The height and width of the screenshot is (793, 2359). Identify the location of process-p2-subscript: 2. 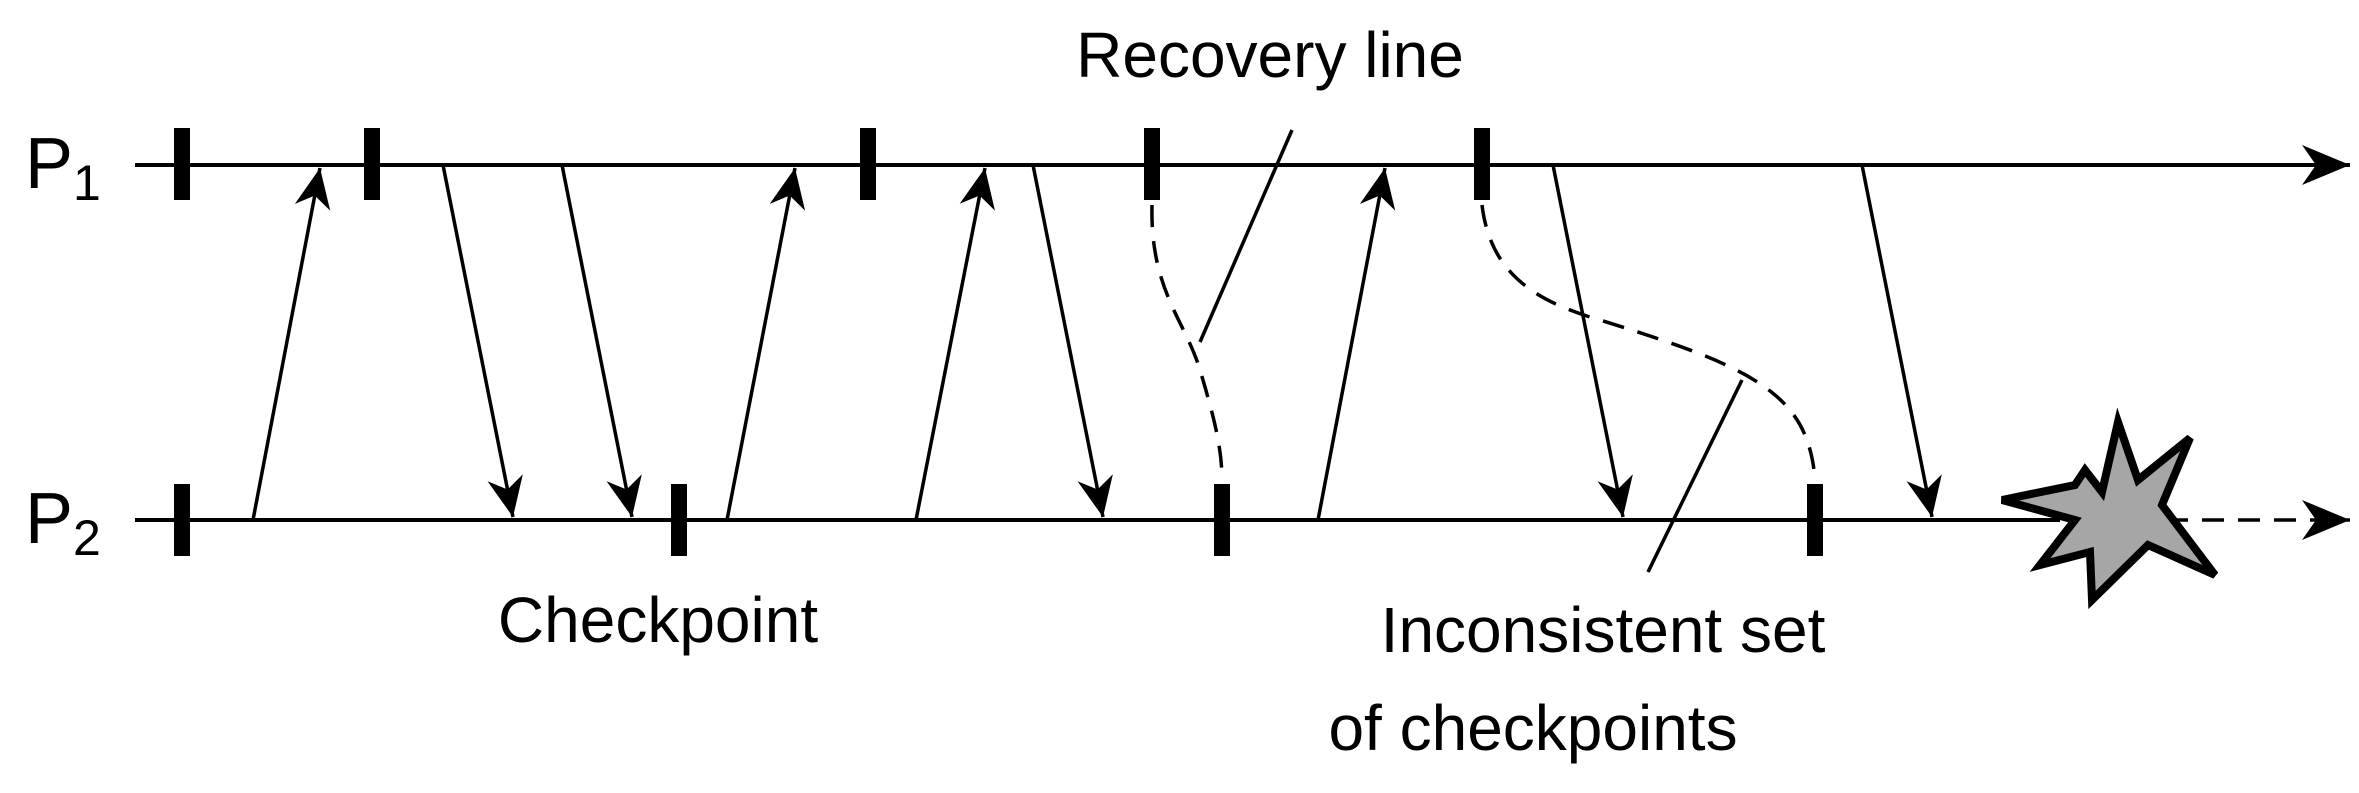
(87, 538).